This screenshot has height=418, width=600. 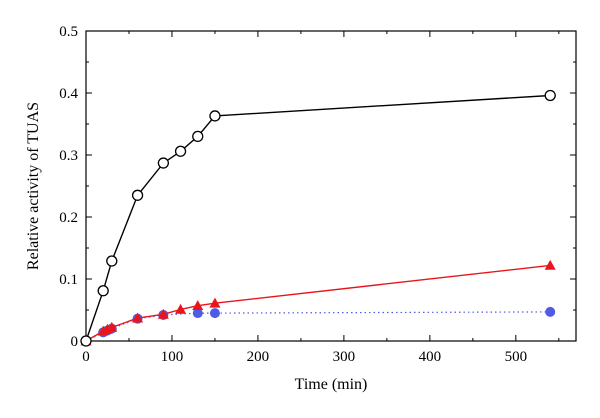 What do you see at coordinates (430, 357) in the screenshot?
I see `x-tick-label: 400` at bounding box center [430, 357].